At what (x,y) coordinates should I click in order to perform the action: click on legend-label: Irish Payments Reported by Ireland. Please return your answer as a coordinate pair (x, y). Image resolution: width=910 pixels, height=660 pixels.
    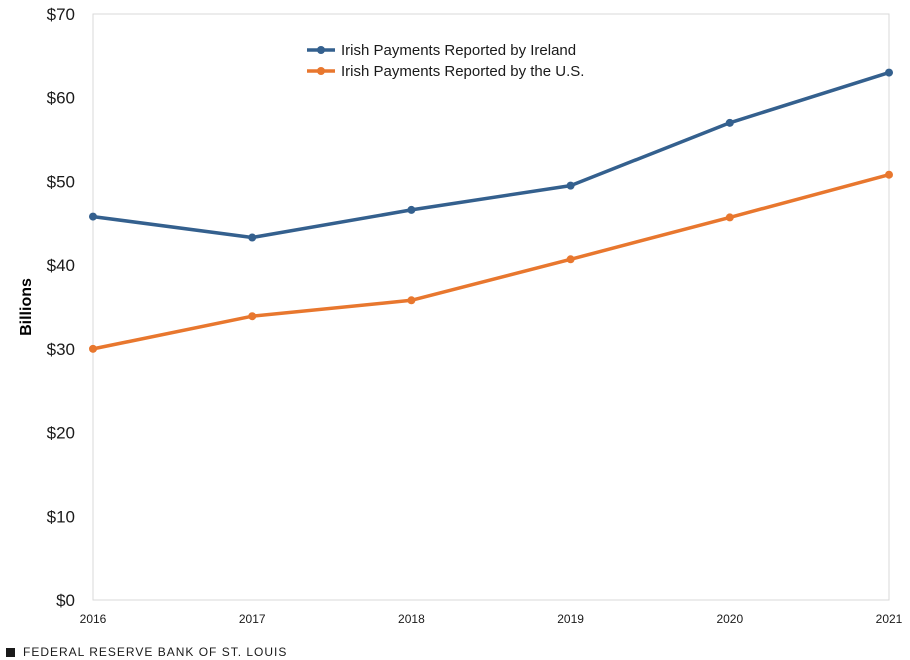
    Looking at the image, I should click on (458, 50).